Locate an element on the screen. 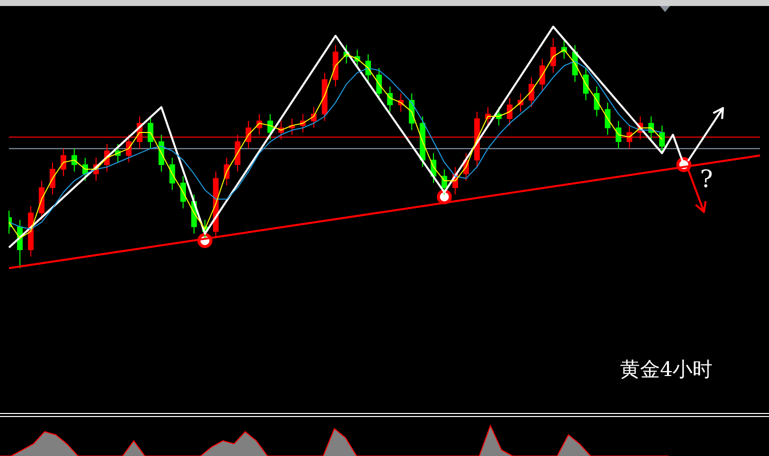 This screenshot has width=769, height=456. annotation: ? is located at coordinates (706, 179).